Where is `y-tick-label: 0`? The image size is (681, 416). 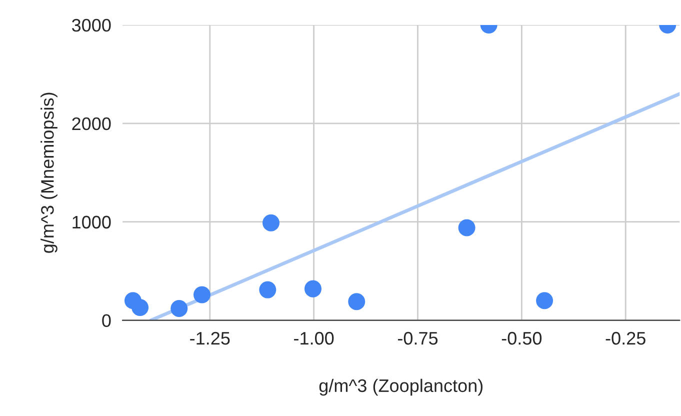 y-tick-label: 0 is located at coordinates (106, 321).